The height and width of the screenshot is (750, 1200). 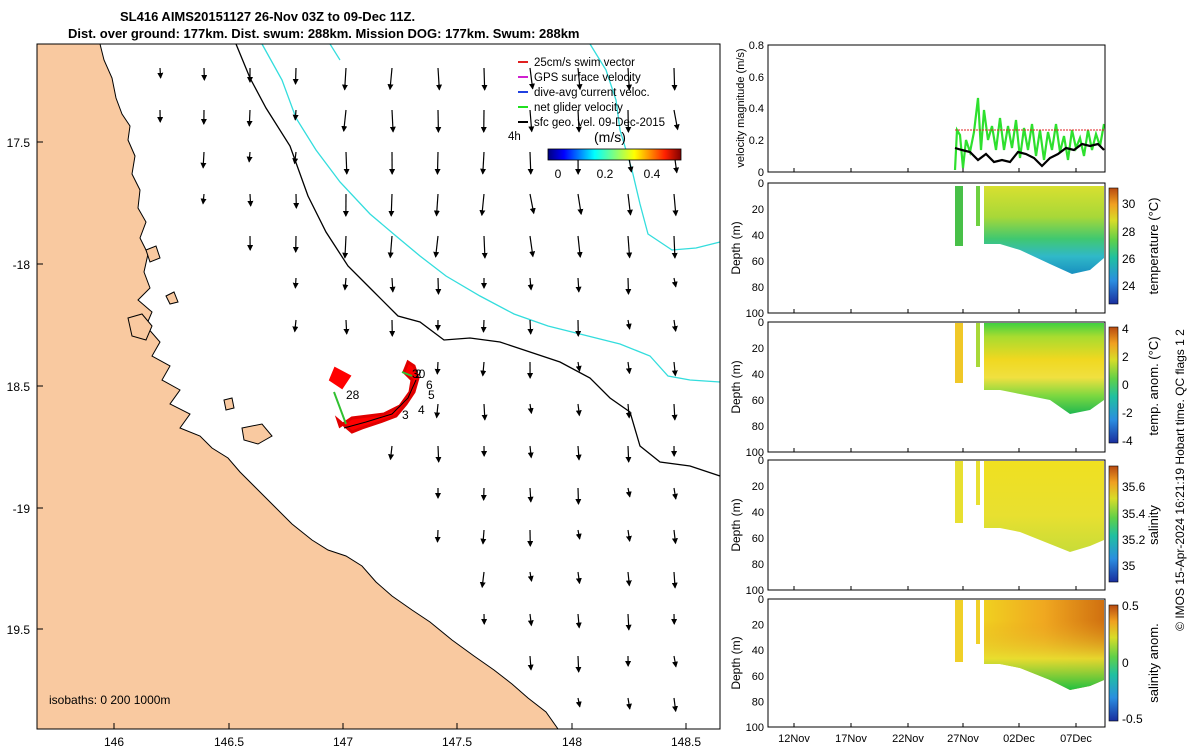 I want to click on velocity-ylabel: velocity magnitude (m/s), so click(x=741, y=107).